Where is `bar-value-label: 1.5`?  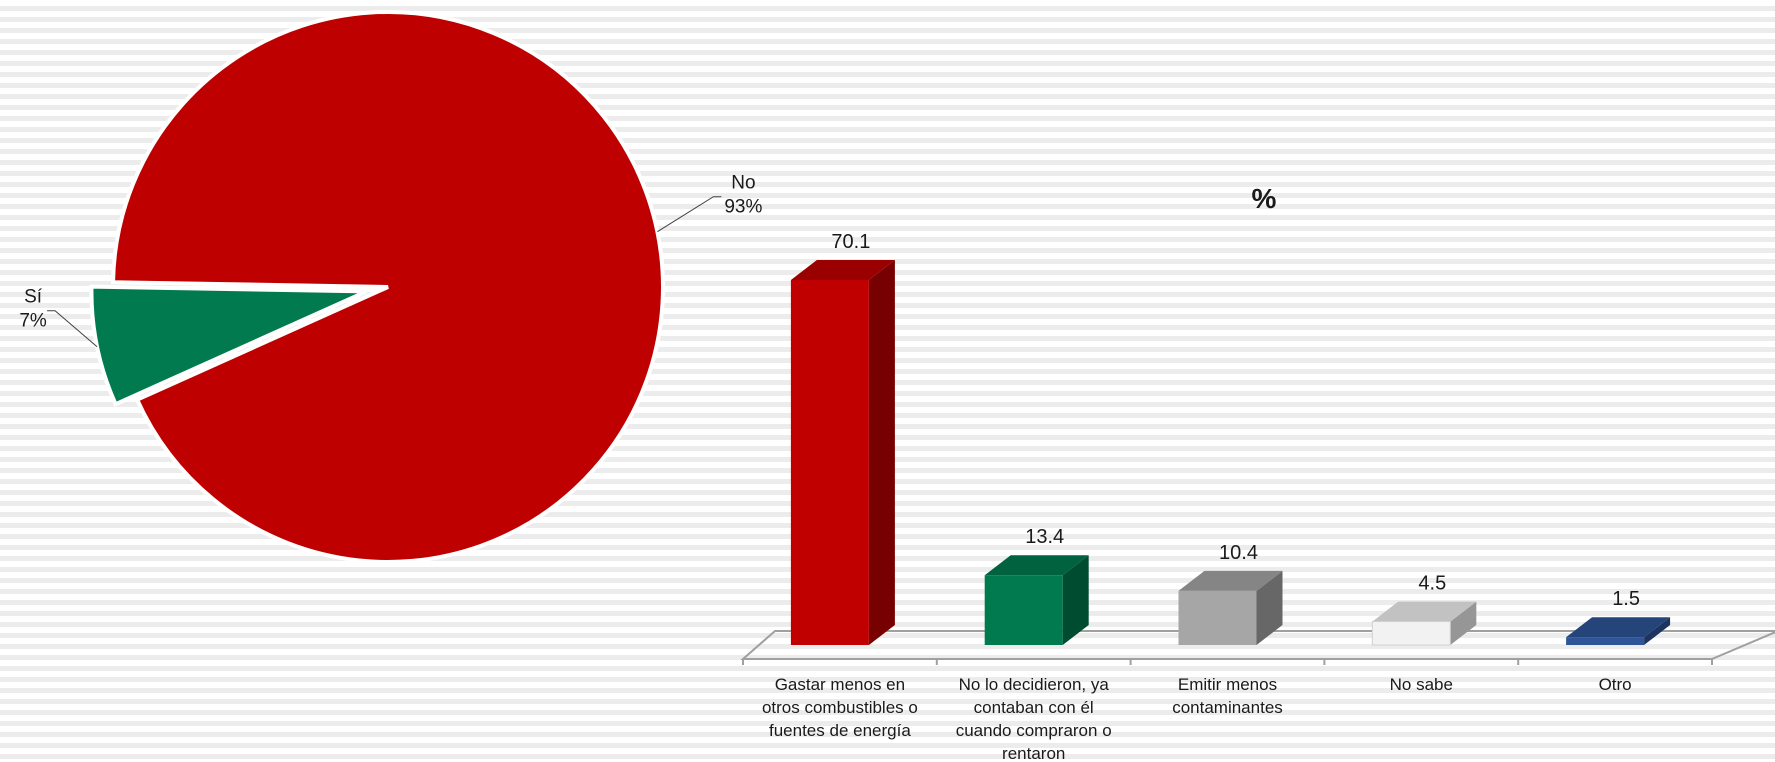 bar-value-label: 1.5 is located at coordinates (1626, 599).